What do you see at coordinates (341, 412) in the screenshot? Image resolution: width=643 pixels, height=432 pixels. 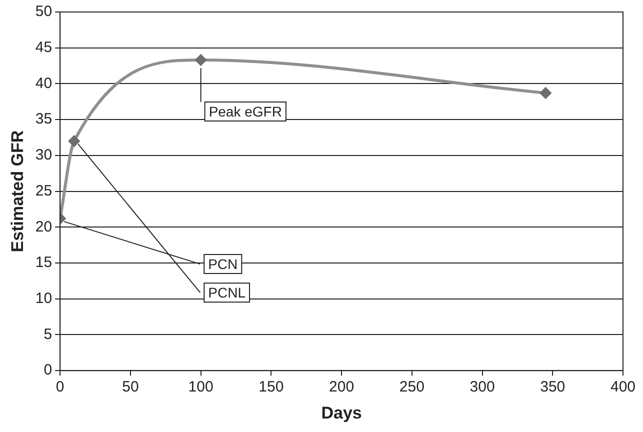 I see `x-axis-title: Days` at bounding box center [341, 412].